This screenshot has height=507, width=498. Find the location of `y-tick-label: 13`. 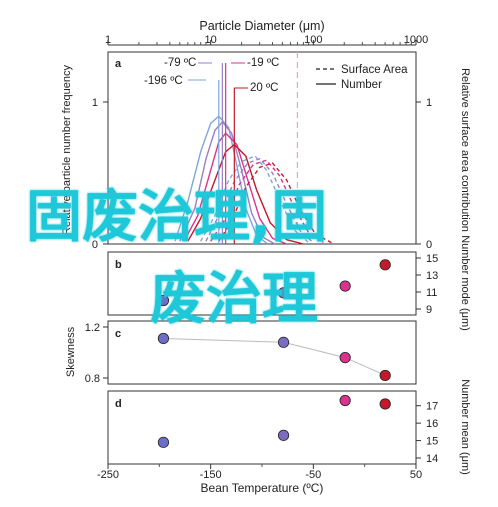

y-tick-label: 13 is located at coordinates (432, 276).